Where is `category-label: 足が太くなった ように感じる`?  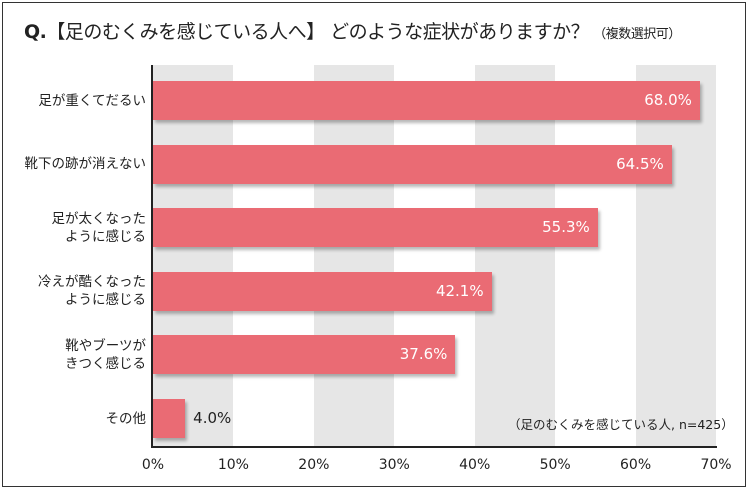 category-label: 足が太くなった ように感じる is located at coordinates (99, 228).